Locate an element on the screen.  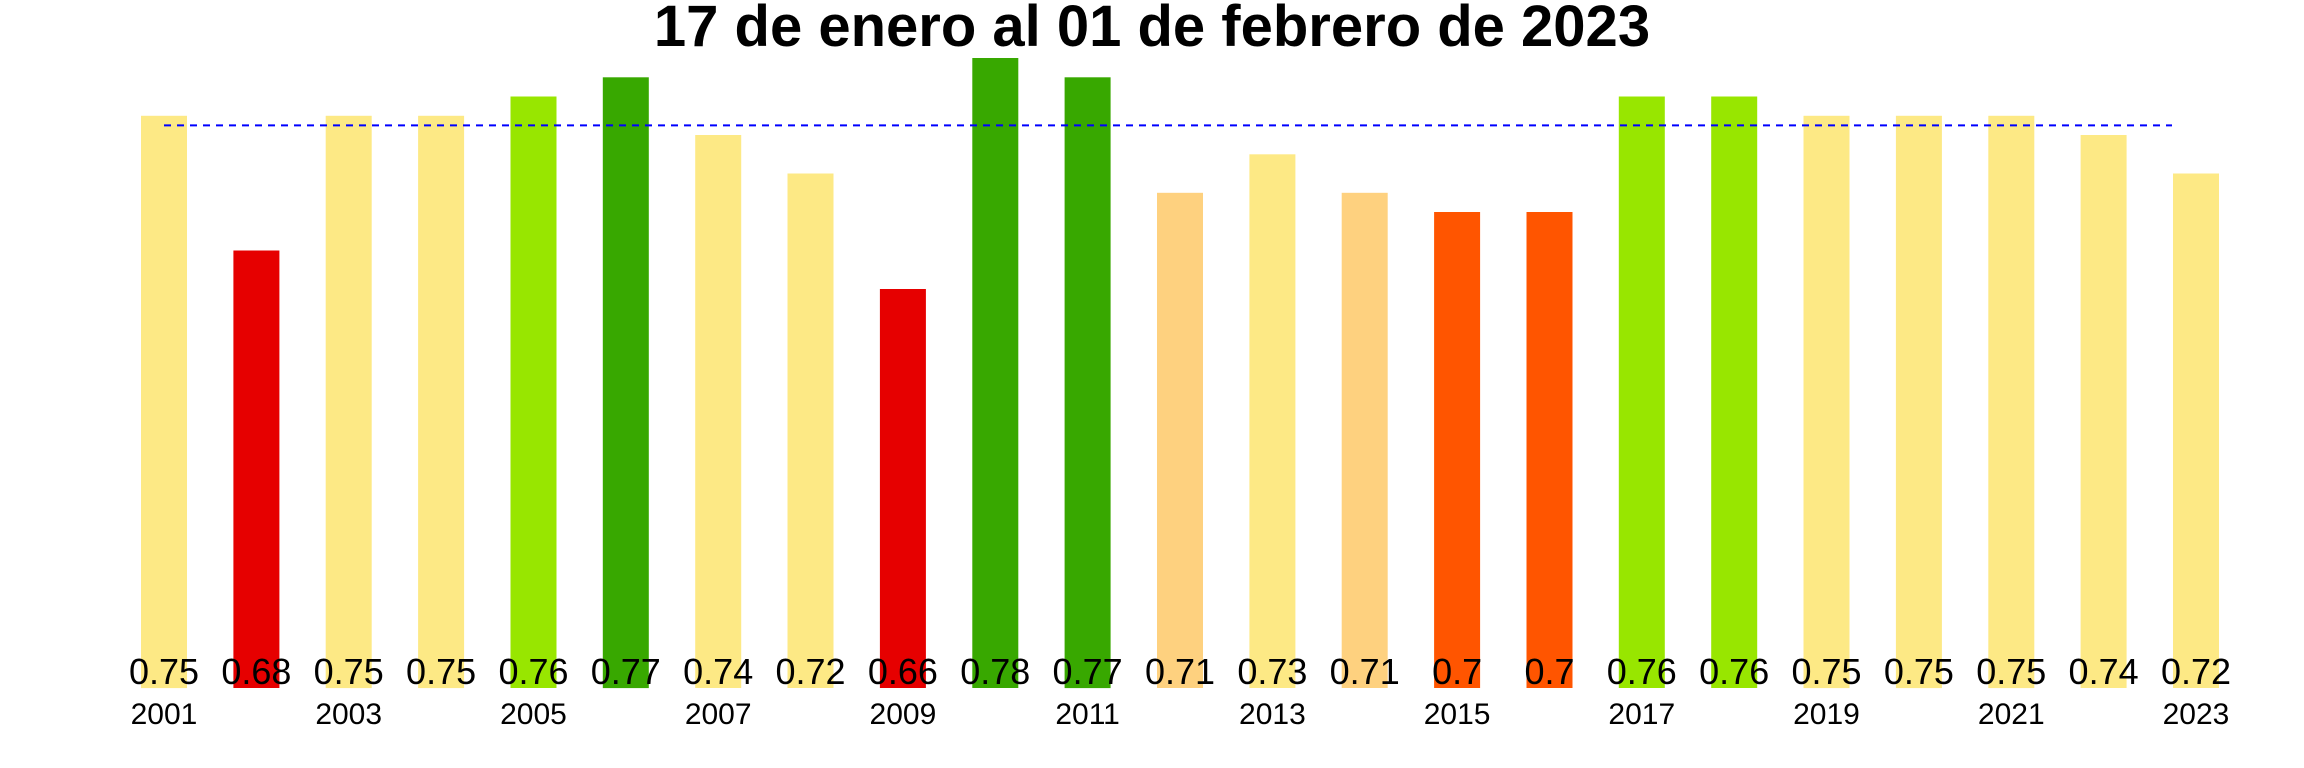
bar-2020 is located at coordinates (1918, 402).